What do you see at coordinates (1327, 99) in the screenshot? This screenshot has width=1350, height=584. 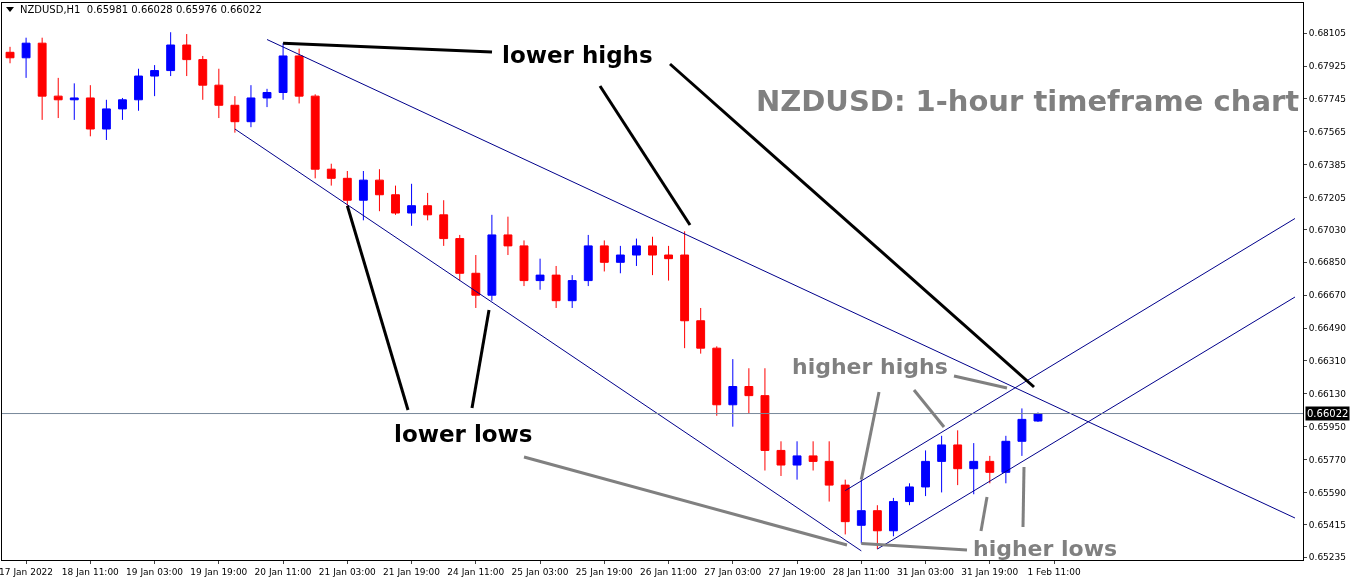 I see `y-tick-label: 0.67745` at bounding box center [1327, 99].